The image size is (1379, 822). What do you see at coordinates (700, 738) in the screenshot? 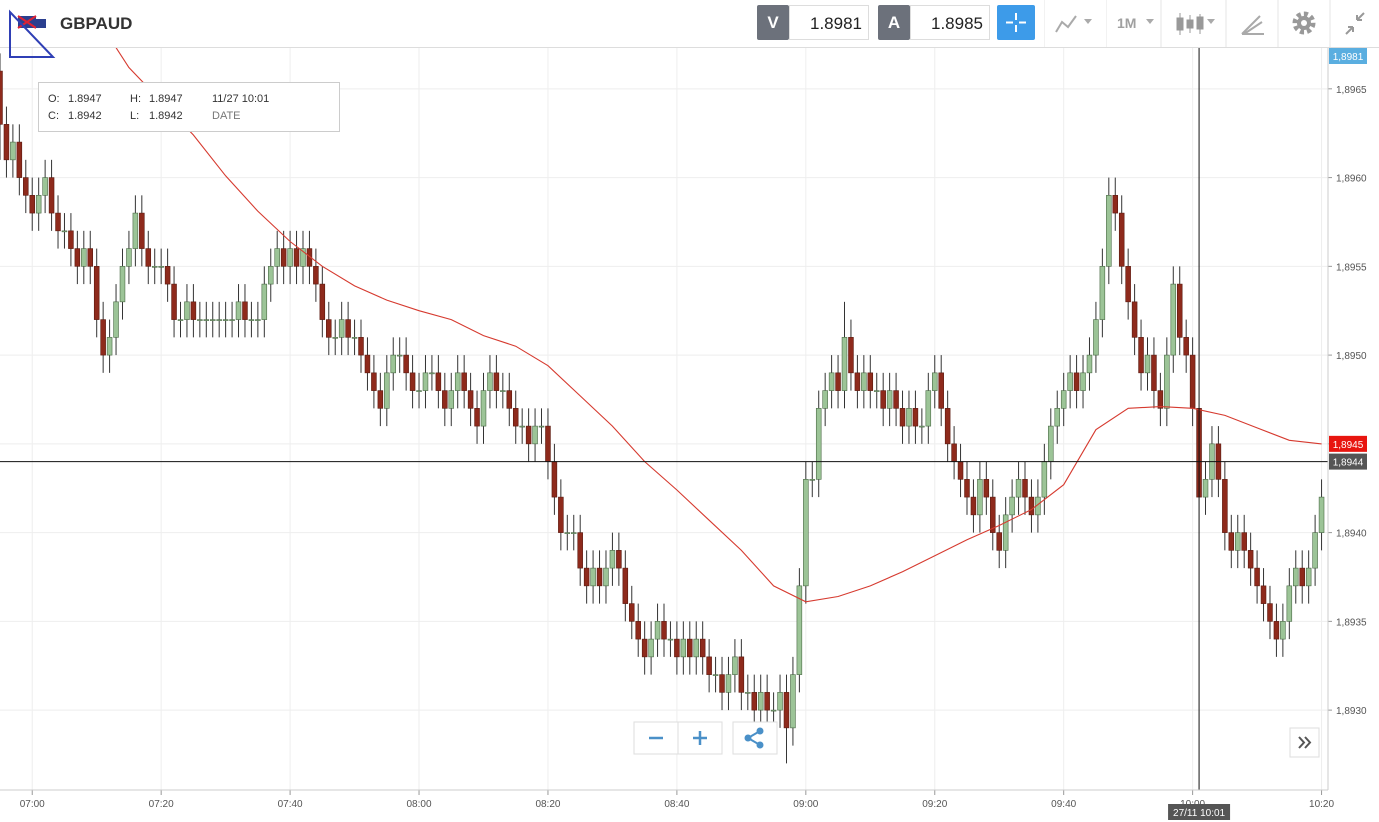
I see `zoom-in-button` at bounding box center [700, 738].